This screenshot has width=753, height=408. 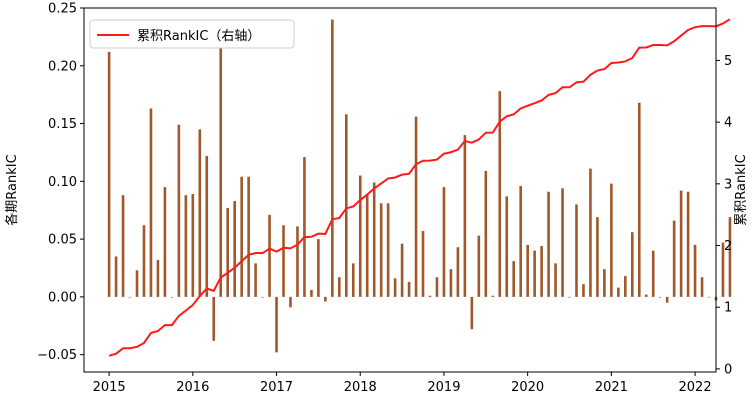 What do you see at coordinates (62, 182) in the screenshot?
I see `y-left-tick-label-3: 0.10` at bounding box center [62, 182].